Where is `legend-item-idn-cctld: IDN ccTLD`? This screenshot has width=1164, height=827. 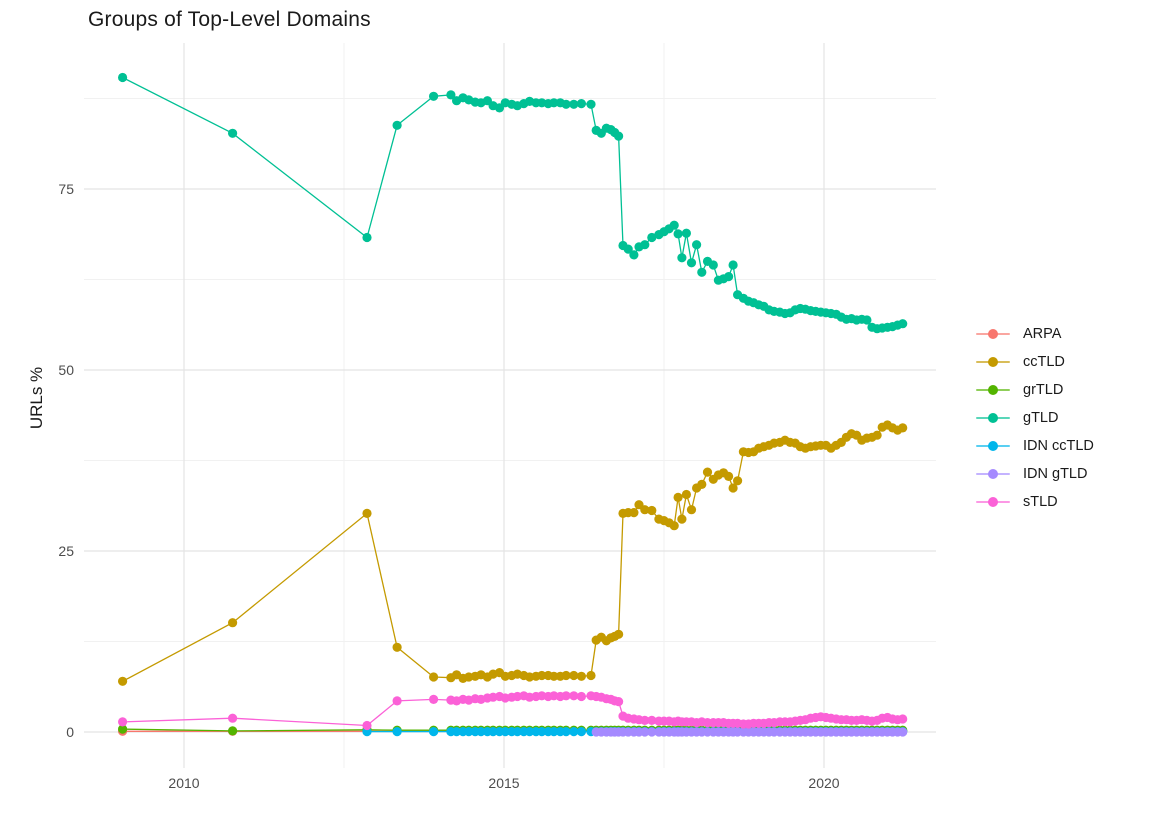
legend-item-idn-cctld: IDN ccTLD is located at coordinates (1035, 446).